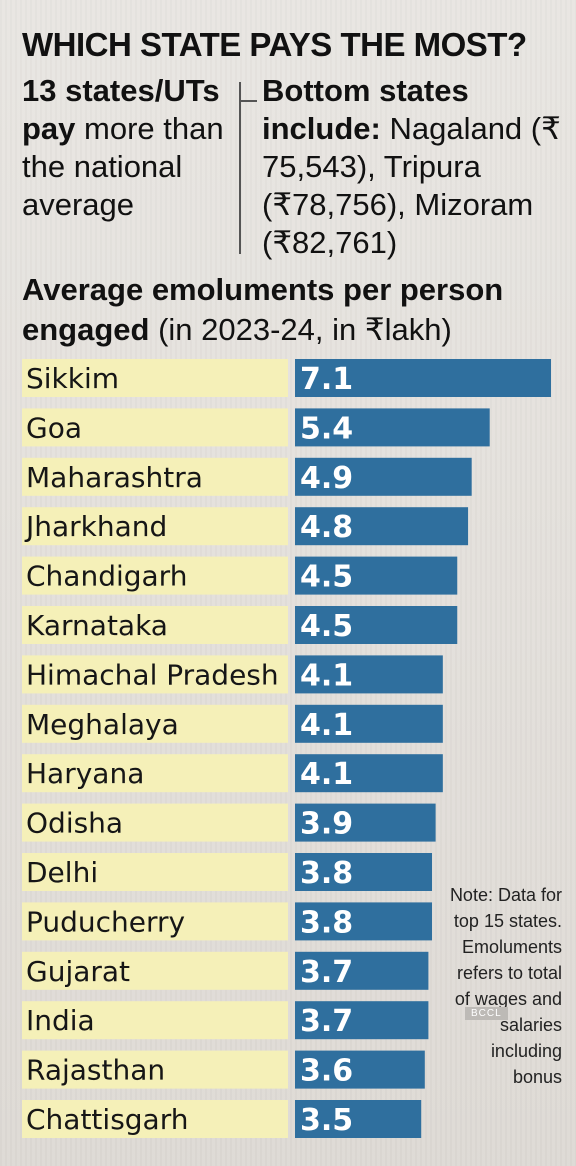 The width and height of the screenshot is (576, 1166). What do you see at coordinates (107, 1119) in the screenshot?
I see `category-label: Chattisgarh` at bounding box center [107, 1119].